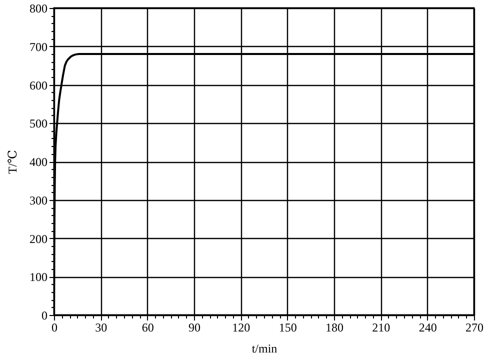 This screenshot has height=355, width=485. I want to click on y-tick-label: 300, so click(39, 200).